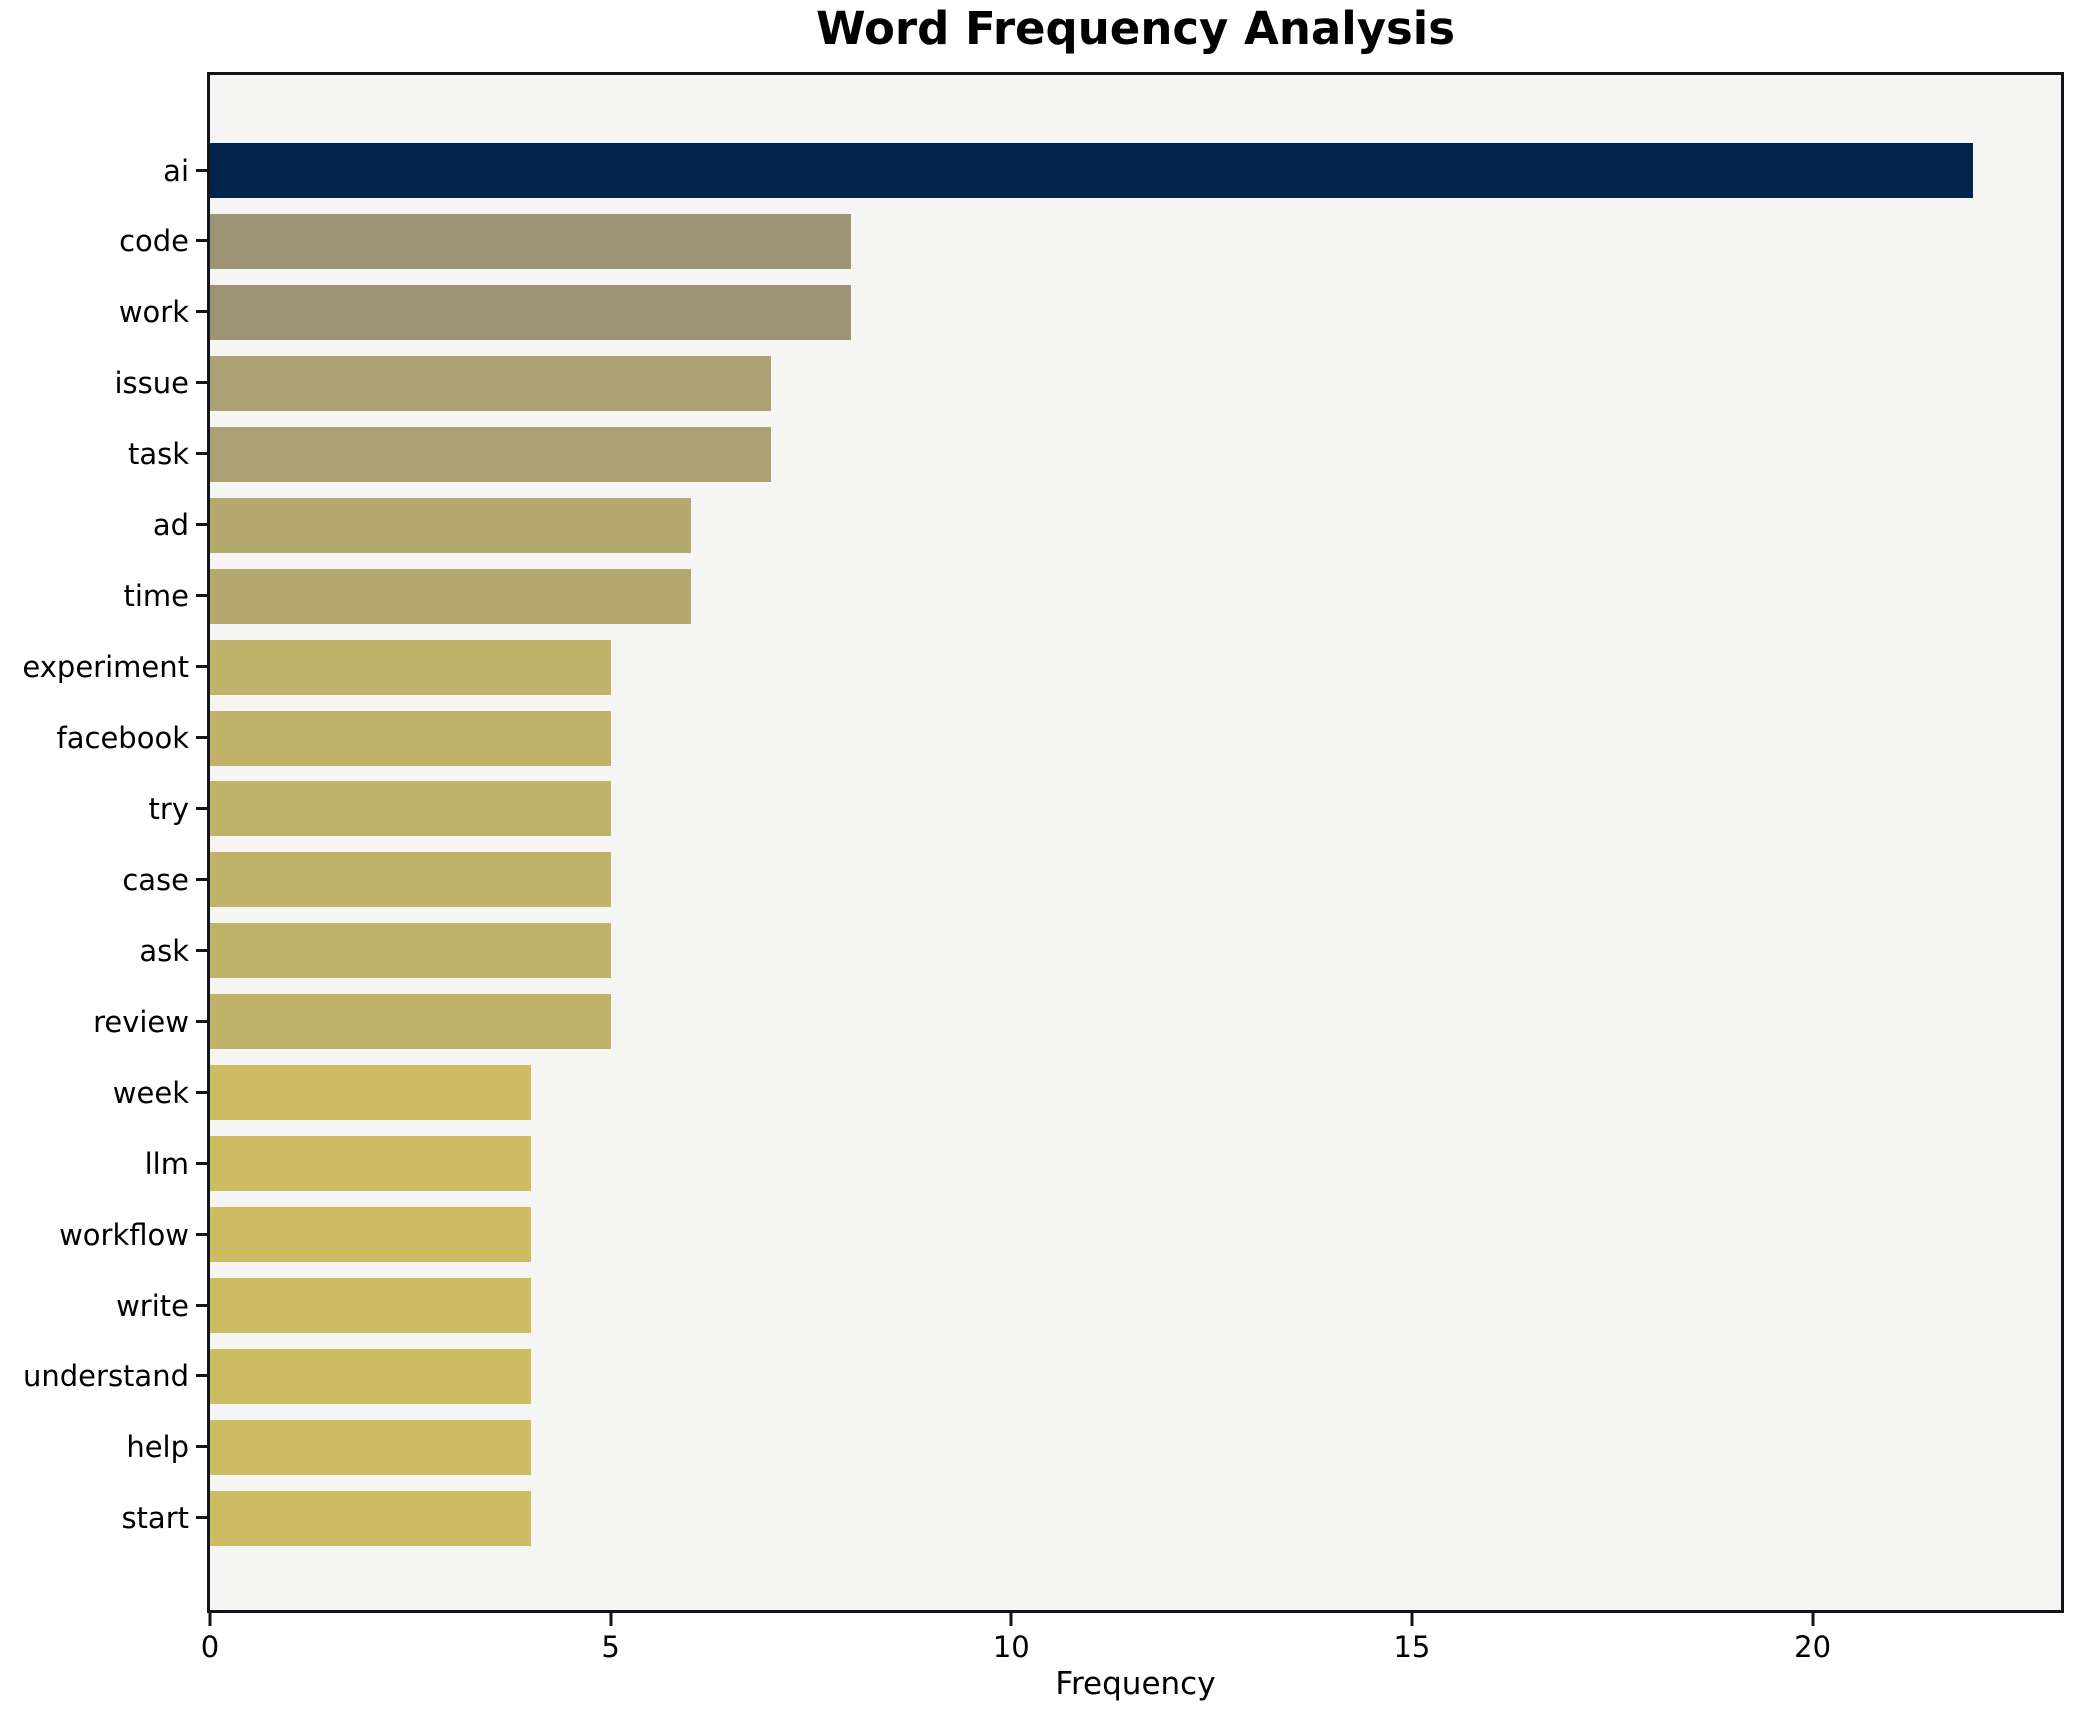 This screenshot has width=2086, height=1722. I want to click on y-tick-label: code, so click(154, 241).